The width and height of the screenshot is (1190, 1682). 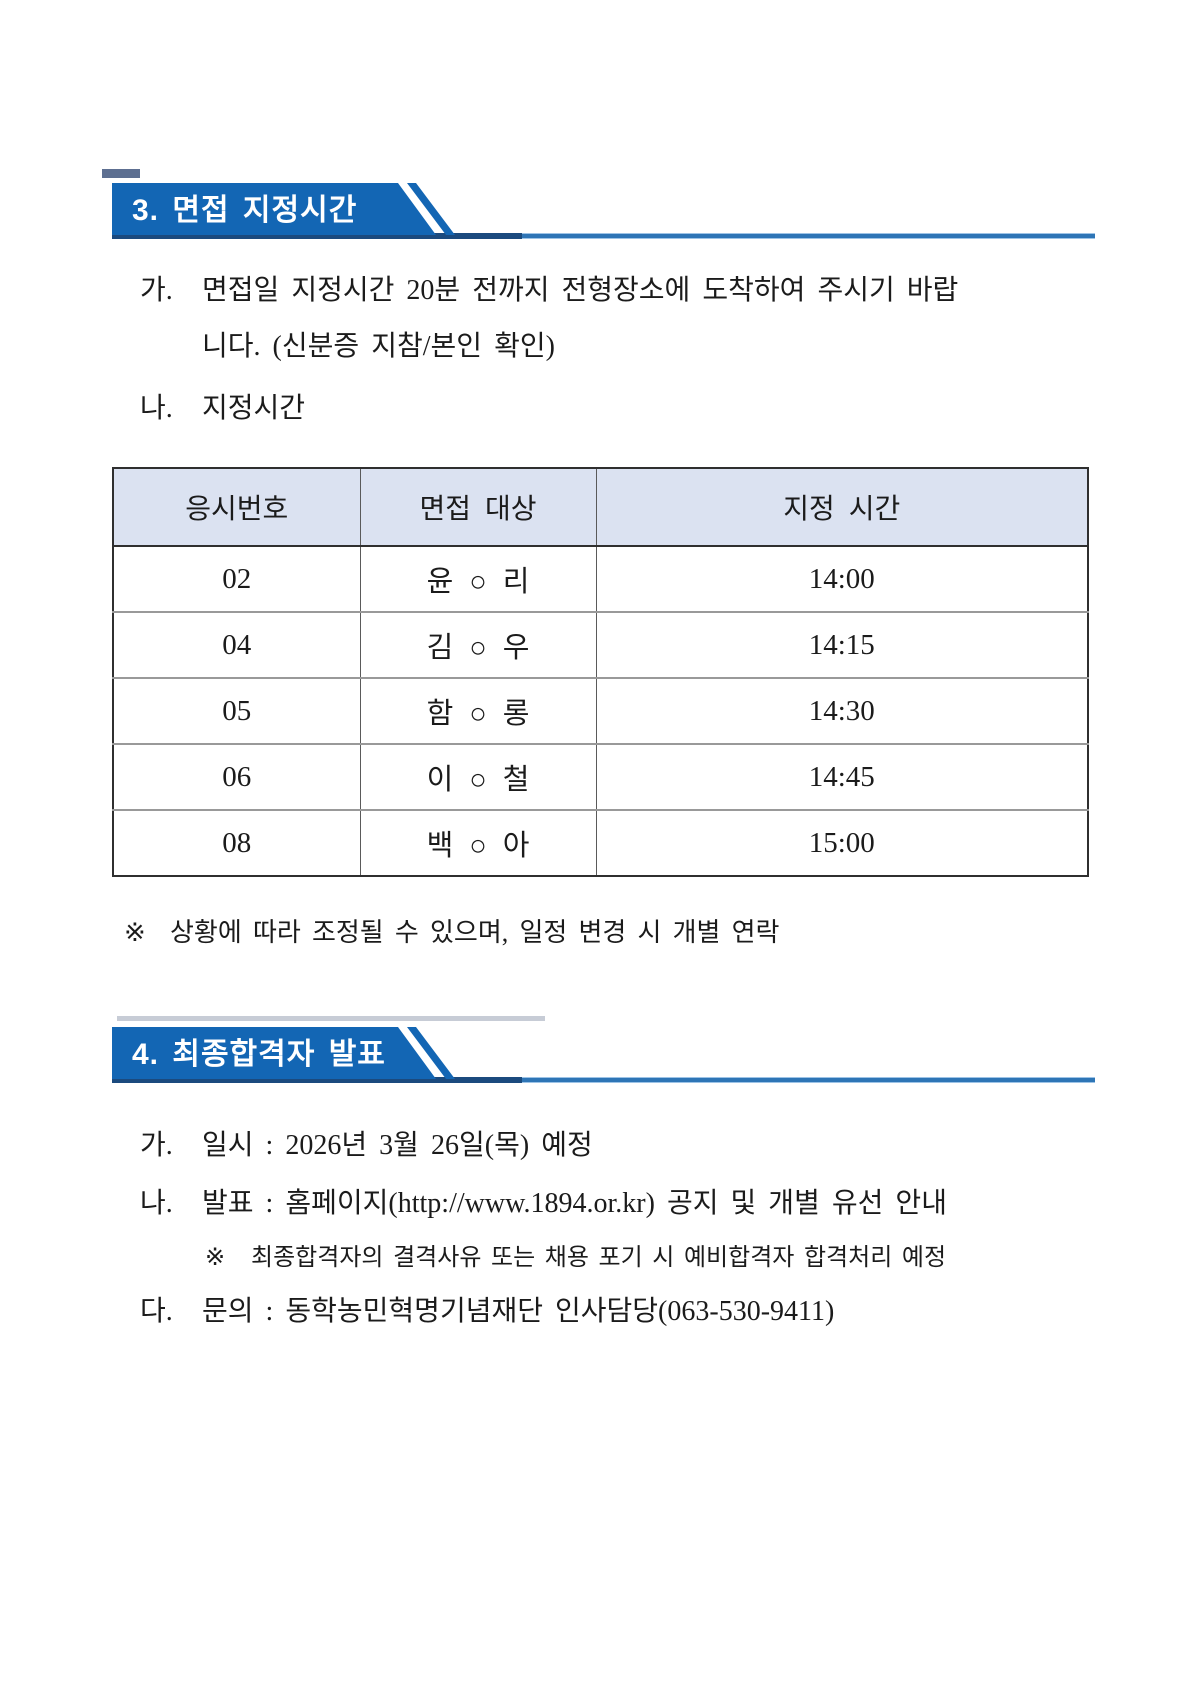 What do you see at coordinates (841, 579) in the screenshot?
I see `cell-time: 14:00` at bounding box center [841, 579].